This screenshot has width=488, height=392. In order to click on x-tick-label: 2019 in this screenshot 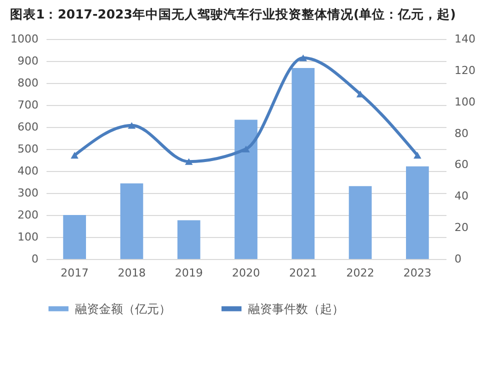, I will do `click(188, 273)`.